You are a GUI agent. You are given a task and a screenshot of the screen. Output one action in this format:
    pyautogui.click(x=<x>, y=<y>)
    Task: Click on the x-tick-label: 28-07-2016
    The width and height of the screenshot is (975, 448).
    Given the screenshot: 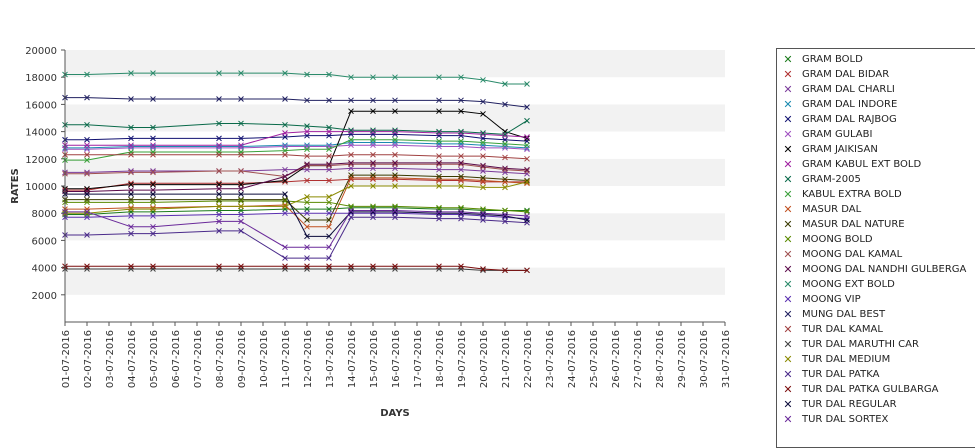 What is the action you would take?
    pyautogui.click(x=660, y=359)
    